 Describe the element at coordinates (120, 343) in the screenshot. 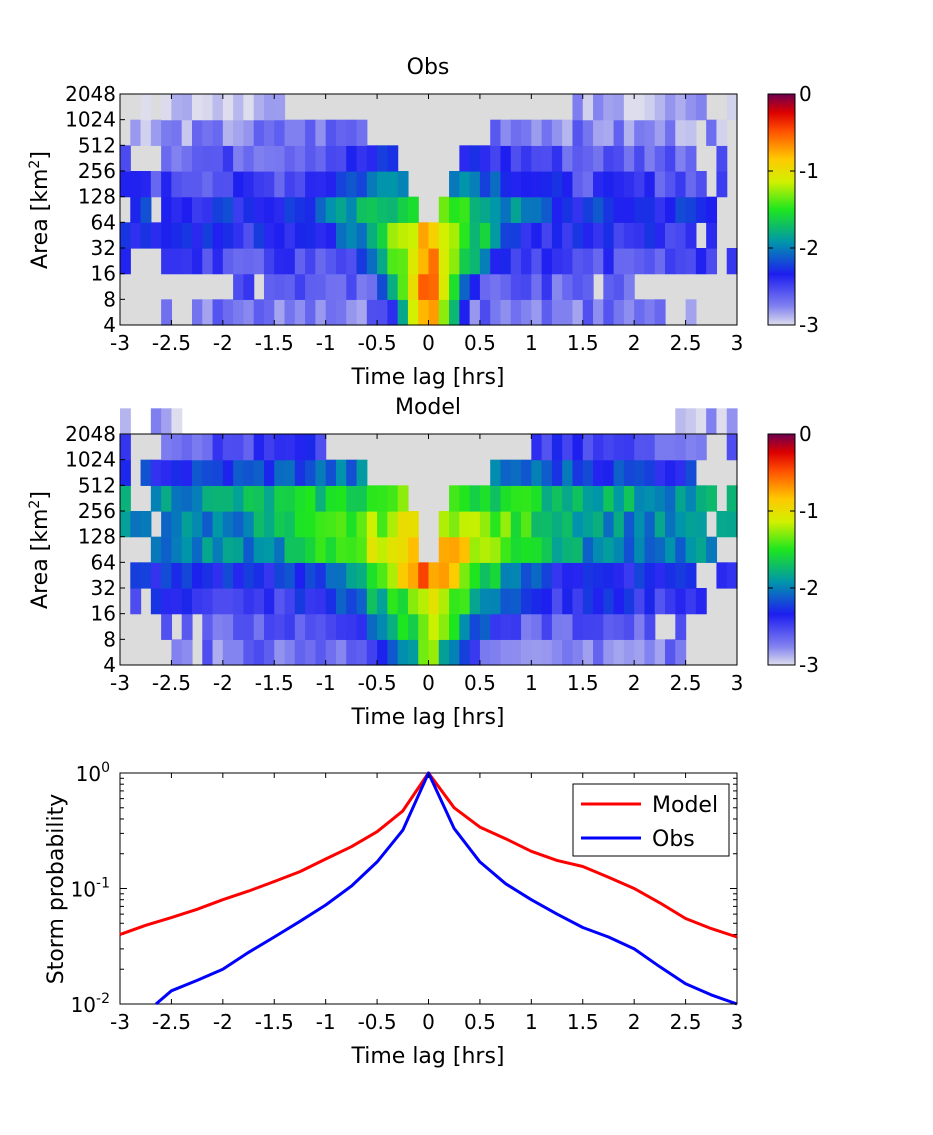

I see `obs-x-tick-label: -3` at that location.